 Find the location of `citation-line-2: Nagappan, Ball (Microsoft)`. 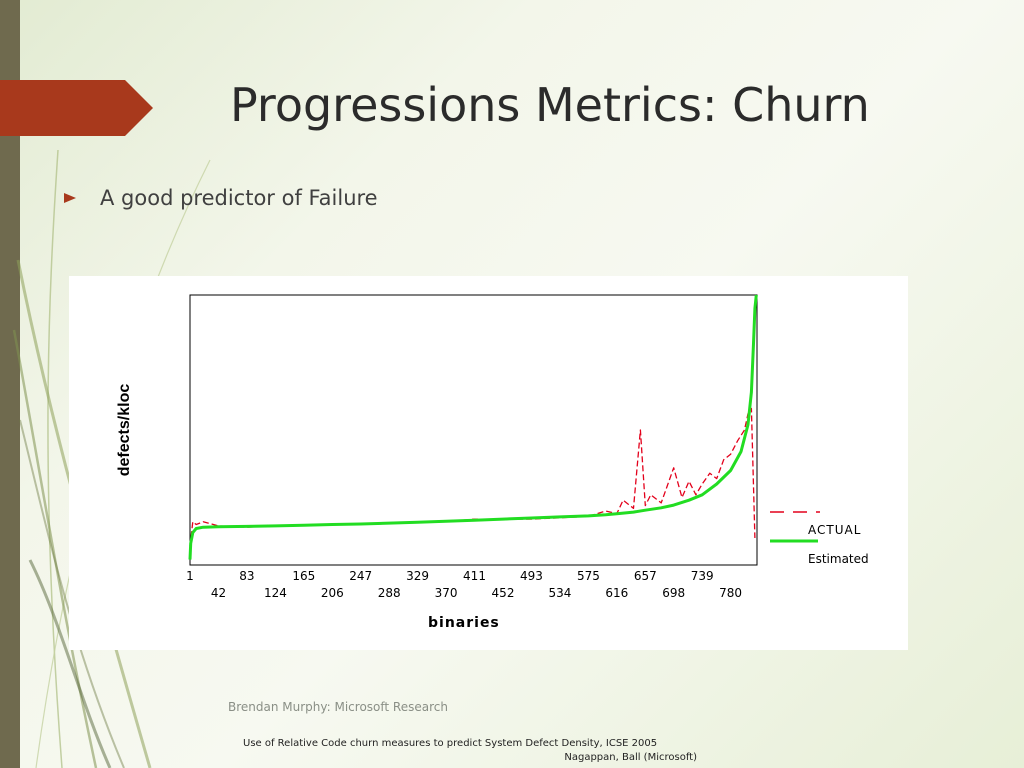

citation-line-2: Nagappan, Ball (Microsoft) is located at coordinates (630, 757).